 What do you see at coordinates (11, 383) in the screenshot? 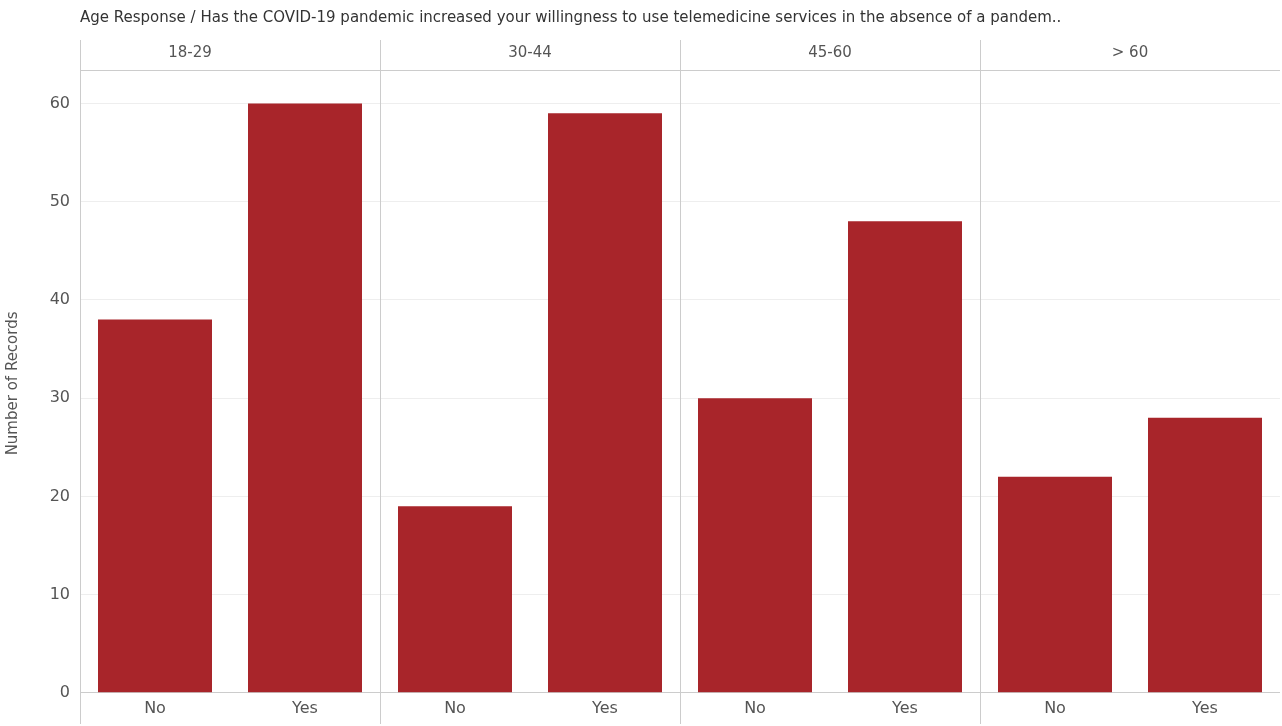
I see `y-axis-title: Number of Records` at bounding box center [11, 383].